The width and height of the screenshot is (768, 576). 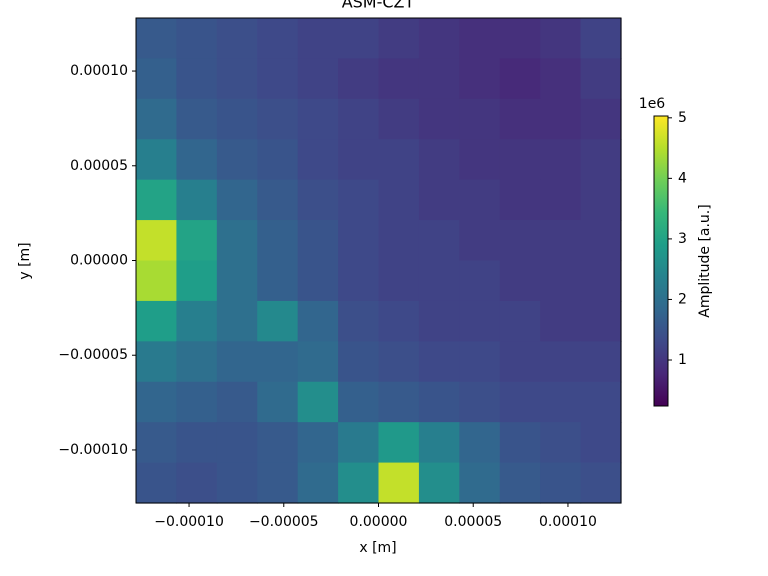 What do you see at coordinates (568, 522) in the screenshot?
I see `x-tick-label: 0.00010` at bounding box center [568, 522].